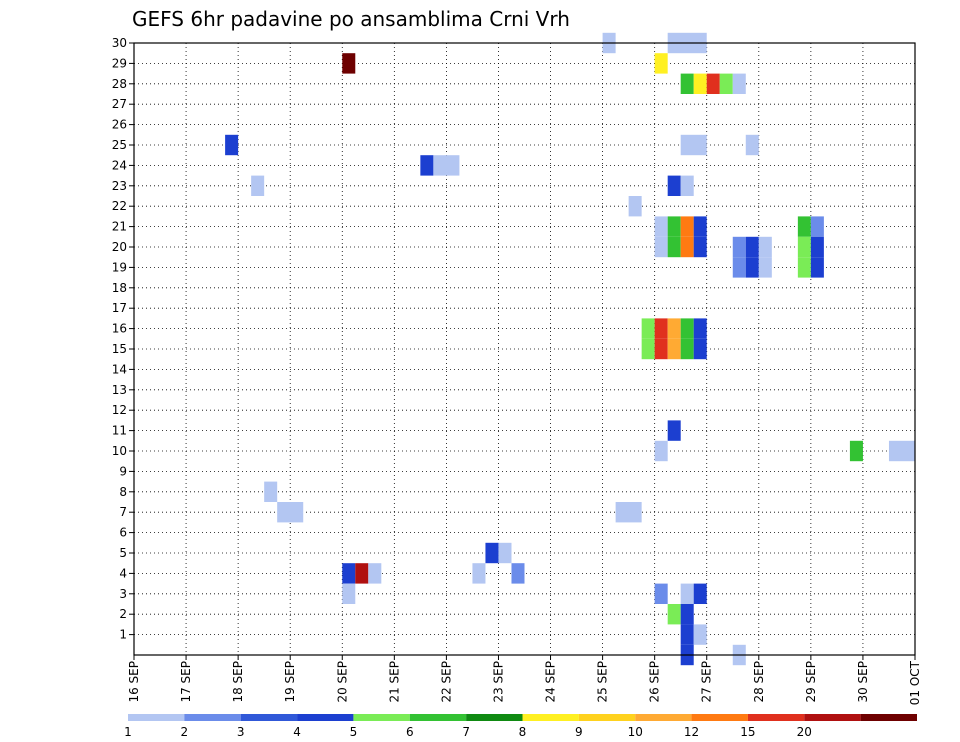 This screenshot has width=960, height=742. Describe the element at coordinates (523, 732) in the screenshot. I see `colorbar-label: 8` at that location.